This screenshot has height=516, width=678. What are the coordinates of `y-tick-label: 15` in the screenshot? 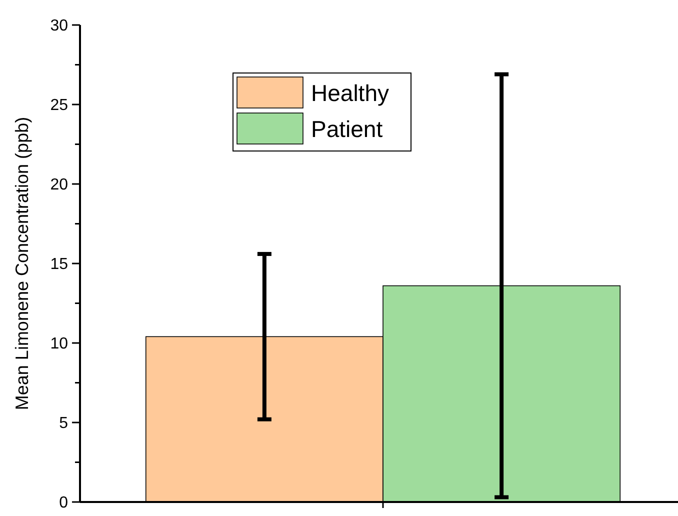 It's located at (59, 265).